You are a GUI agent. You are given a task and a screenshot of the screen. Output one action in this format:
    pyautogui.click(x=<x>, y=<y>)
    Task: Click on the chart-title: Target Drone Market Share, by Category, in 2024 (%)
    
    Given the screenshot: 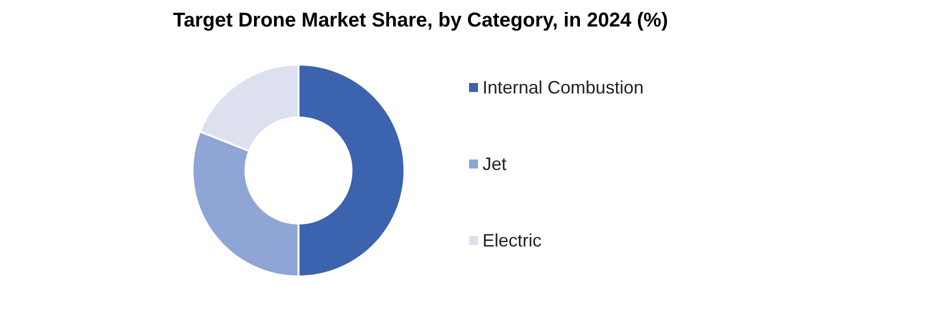 What is the action you would take?
    pyautogui.click(x=420, y=21)
    